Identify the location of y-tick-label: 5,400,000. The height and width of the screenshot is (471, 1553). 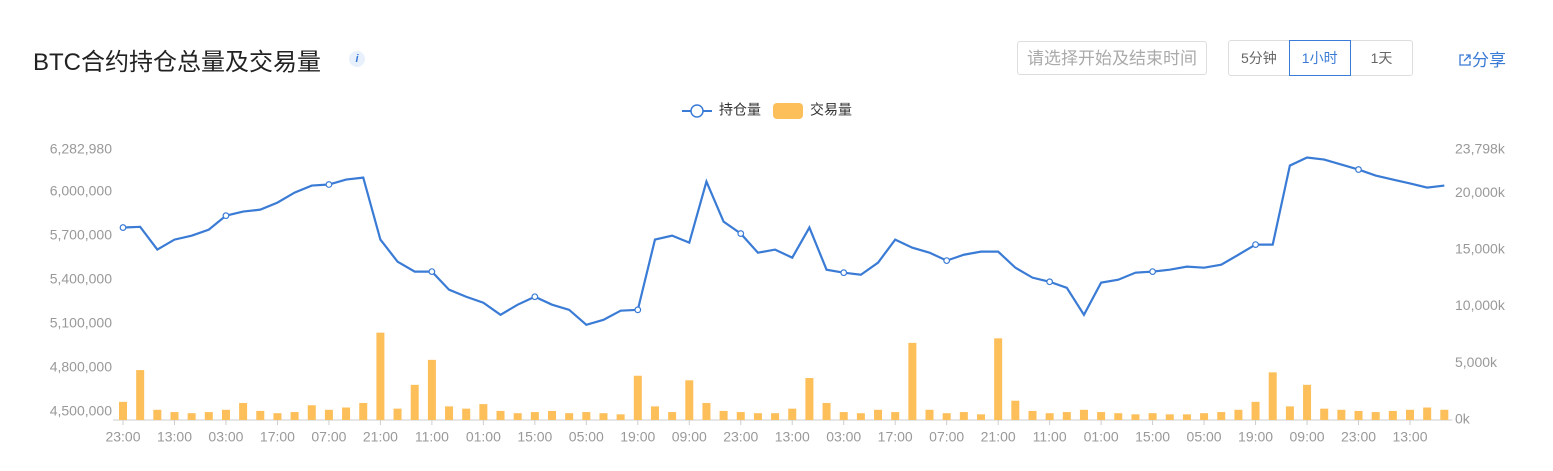
(81, 278).